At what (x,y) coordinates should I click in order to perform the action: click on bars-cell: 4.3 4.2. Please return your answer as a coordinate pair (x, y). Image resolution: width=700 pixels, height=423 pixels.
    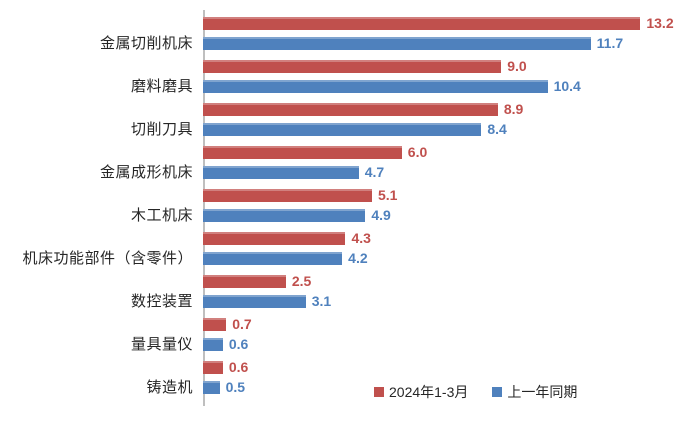
    Looking at the image, I should click on (451, 248).